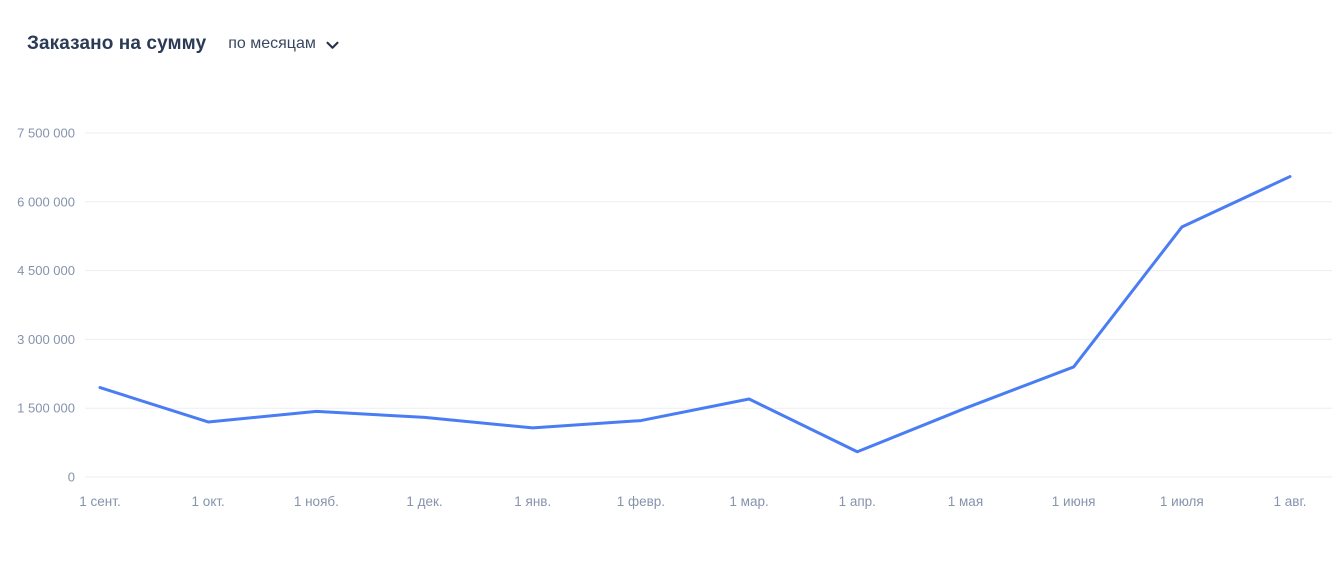  Describe the element at coordinates (670, 30) in the screenshot. I see `chart-header: Заказано на сумму по месяцам` at that location.